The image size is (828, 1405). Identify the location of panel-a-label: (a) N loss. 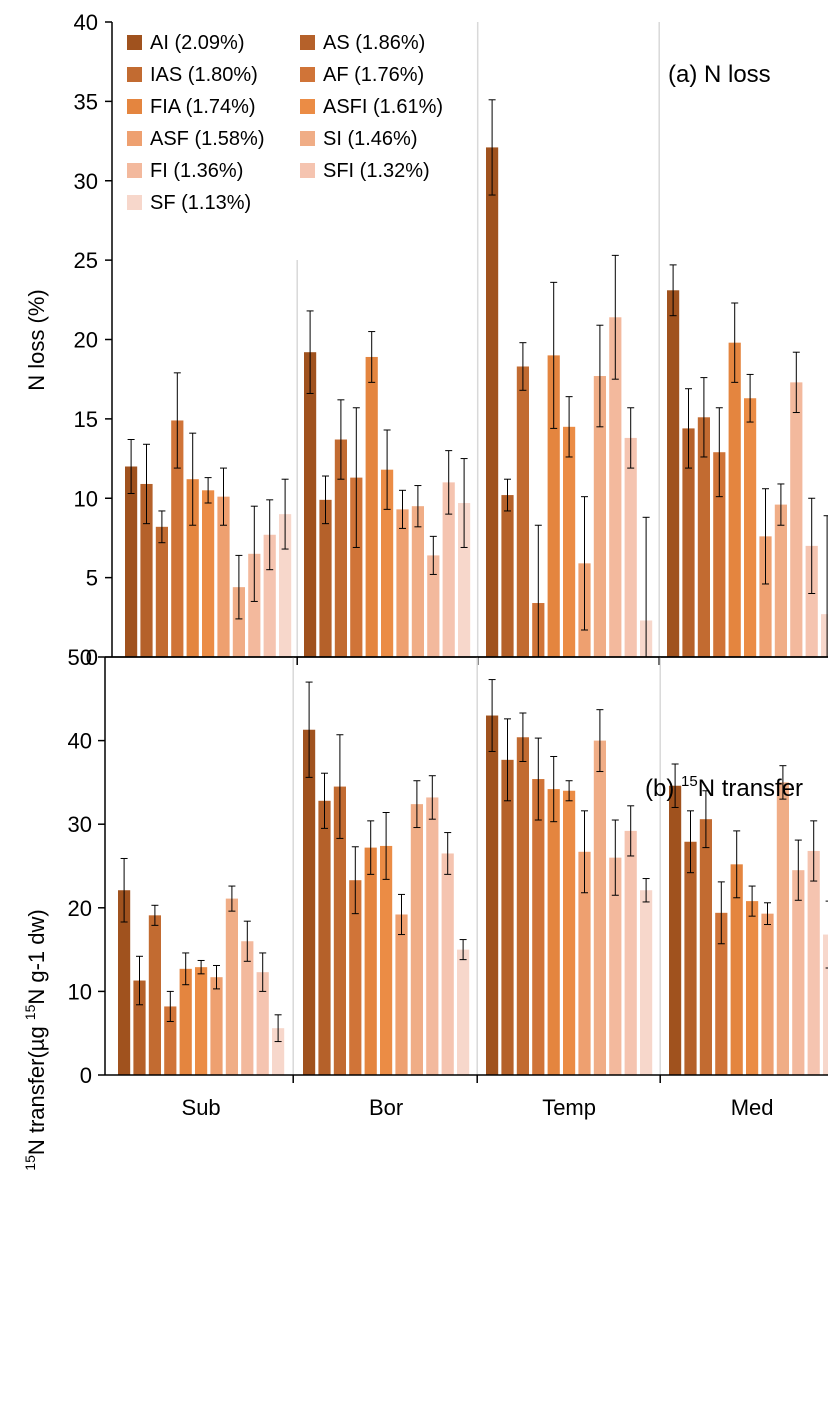
(719, 74).